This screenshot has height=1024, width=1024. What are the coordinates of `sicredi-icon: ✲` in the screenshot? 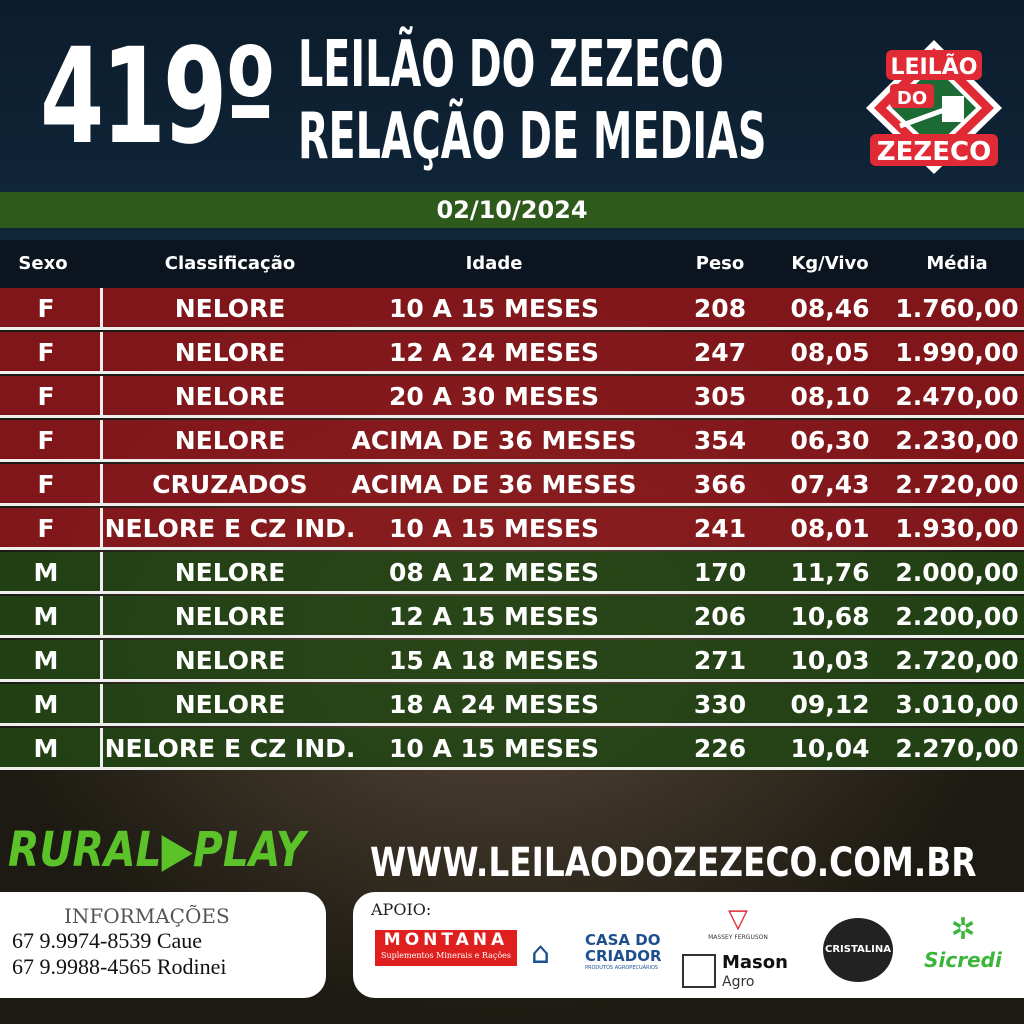 It's located at (963, 929).